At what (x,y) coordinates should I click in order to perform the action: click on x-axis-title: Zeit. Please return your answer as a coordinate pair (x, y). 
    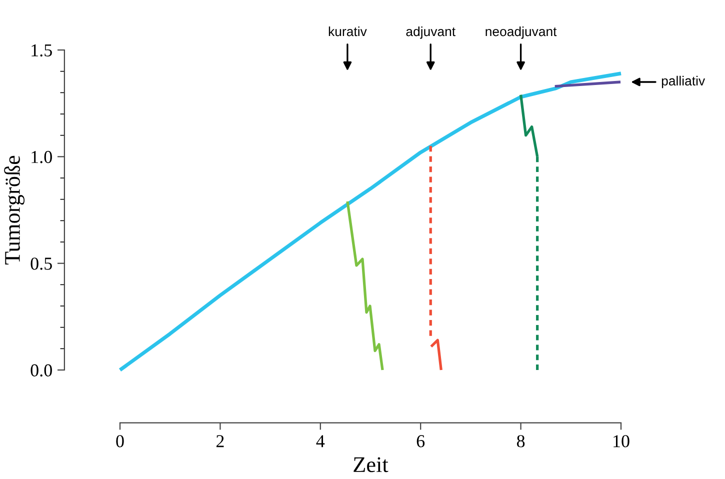
    Looking at the image, I should click on (371, 464).